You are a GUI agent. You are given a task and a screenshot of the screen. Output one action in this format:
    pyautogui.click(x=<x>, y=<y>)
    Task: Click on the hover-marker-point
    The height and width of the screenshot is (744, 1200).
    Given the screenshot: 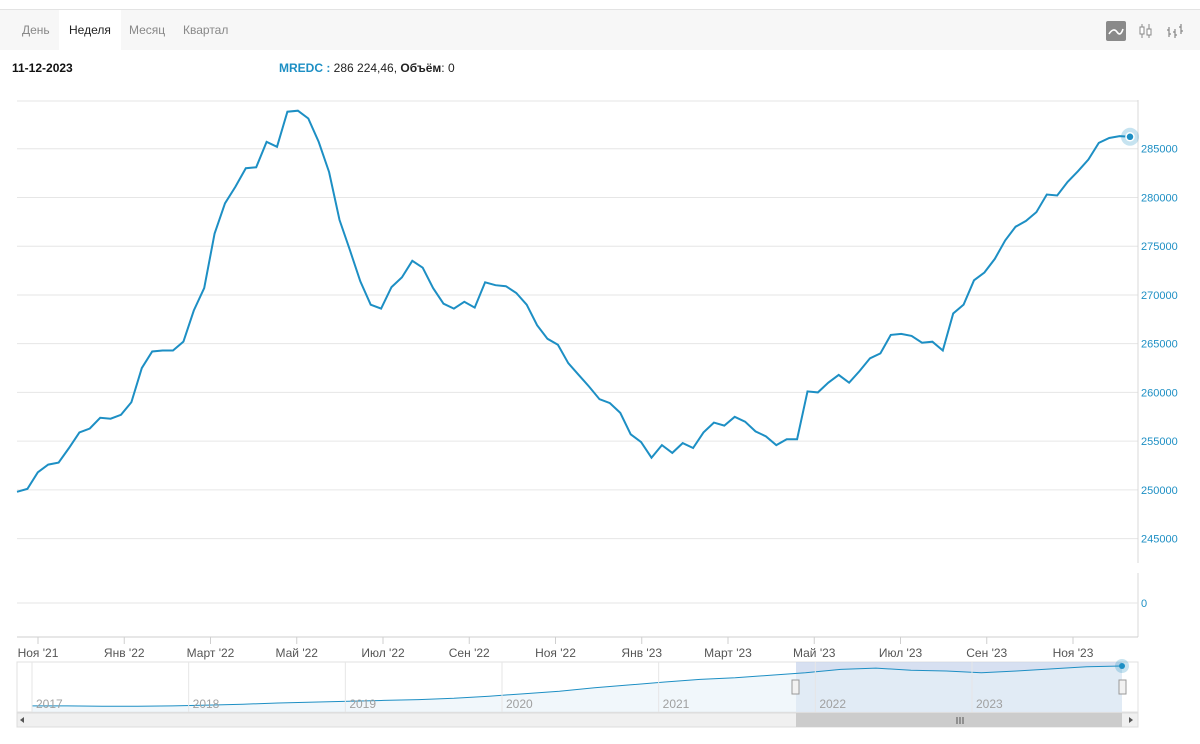 What is the action you would take?
    pyautogui.click(x=1130, y=137)
    